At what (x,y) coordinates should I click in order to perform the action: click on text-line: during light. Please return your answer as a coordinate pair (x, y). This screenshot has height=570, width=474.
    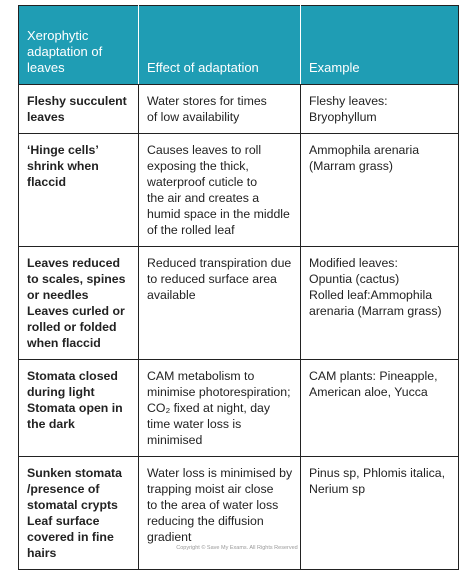
    Looking at the image, I should click on (61, 392).